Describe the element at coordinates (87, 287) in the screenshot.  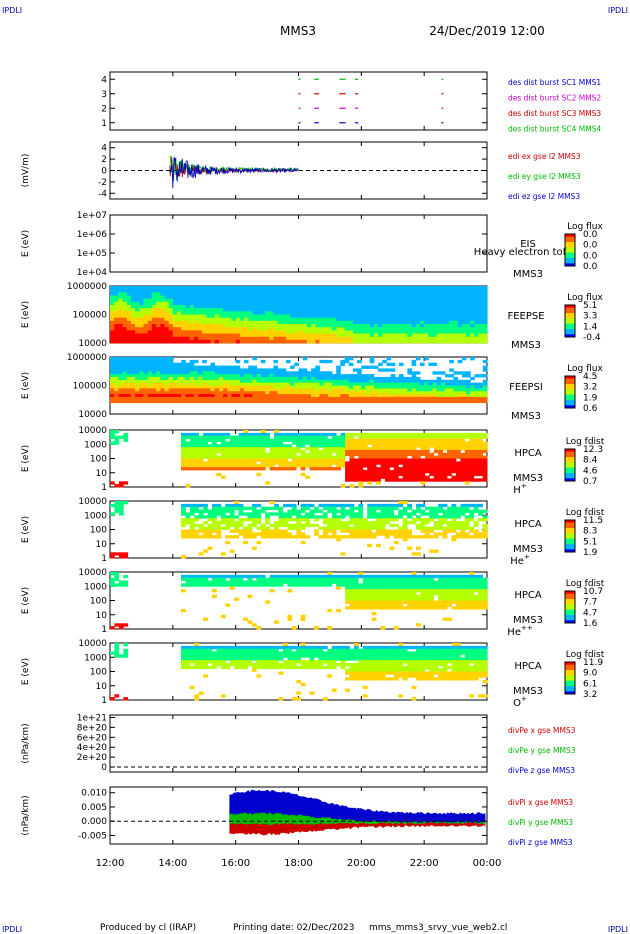
I see `y-tick-label: 1000000` at that location.